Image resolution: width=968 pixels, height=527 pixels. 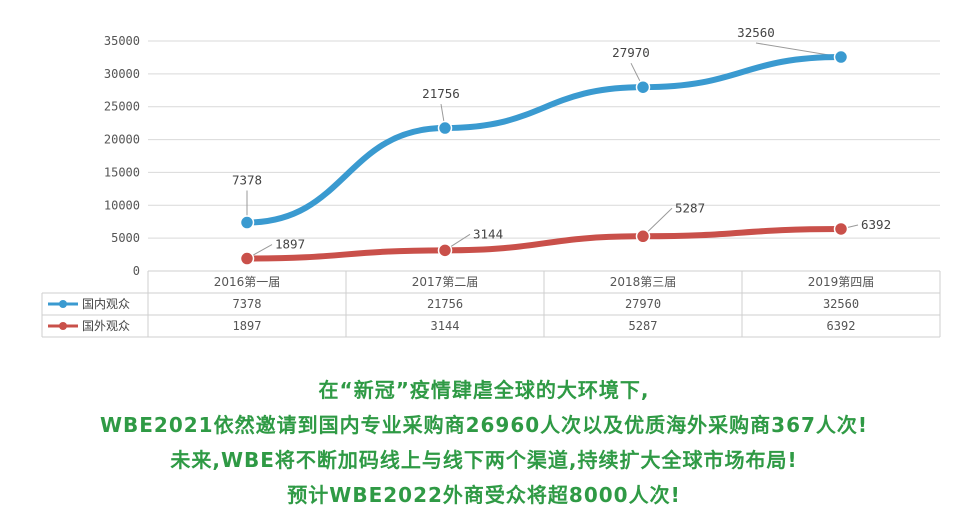 What do you see at coordinates (876, 224) in the screenshot?
I see `data-label: 6392` at bounding box center [876, 224].